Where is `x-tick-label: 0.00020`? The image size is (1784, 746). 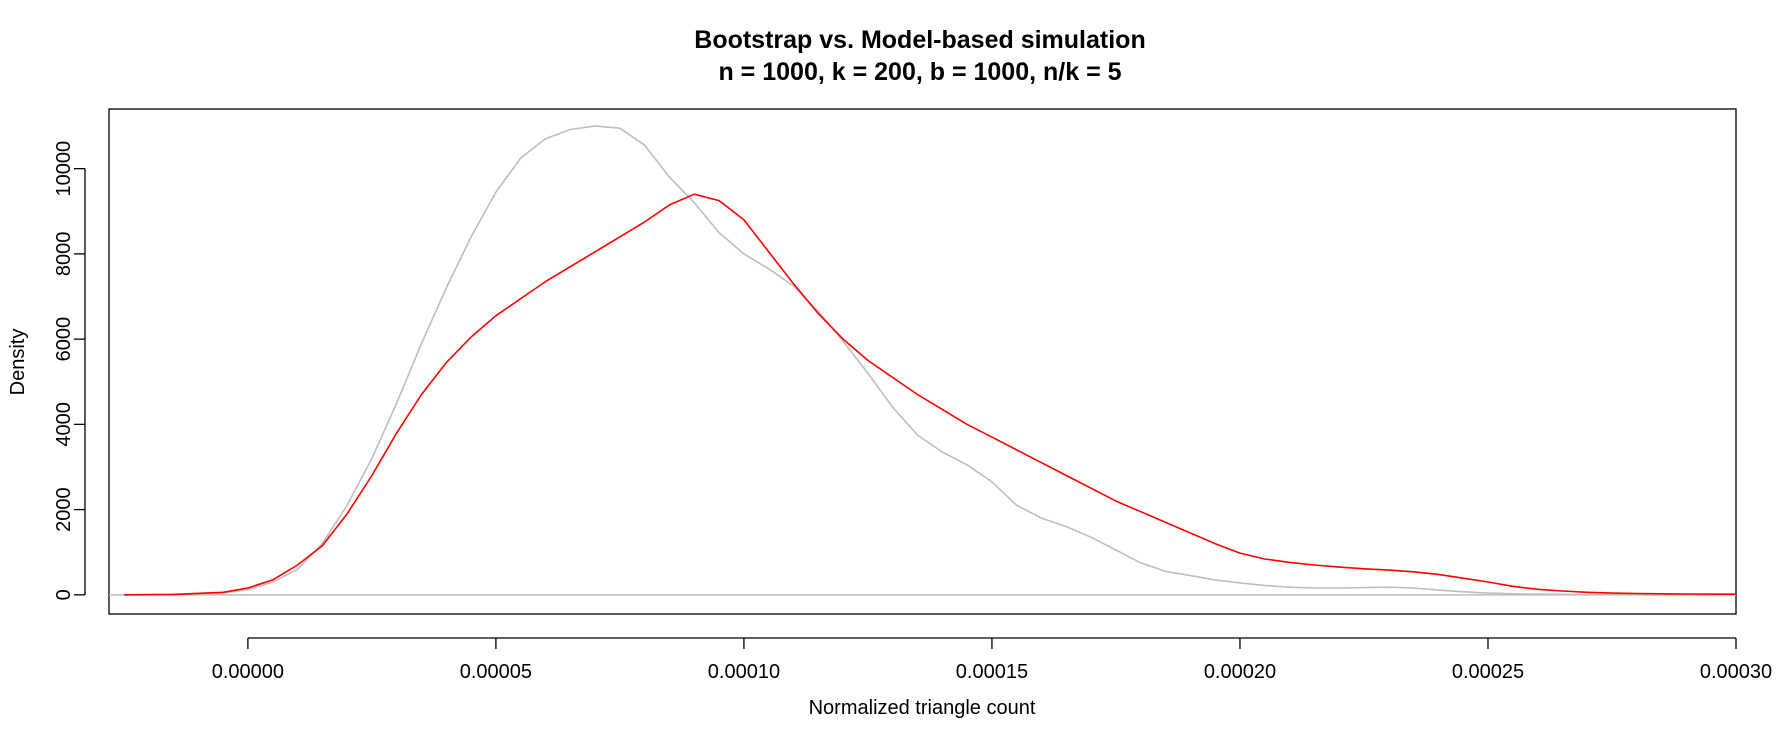
x-tick-label: 0.00020 is located at coordinates (1240, 672).